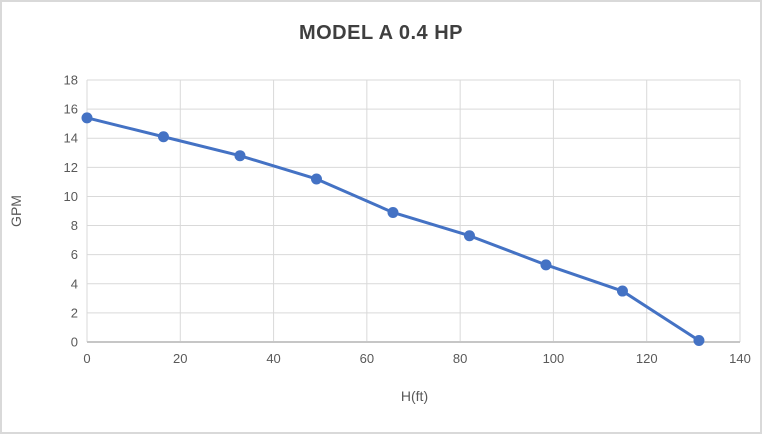 The width and height of the screenshot is (762, 434). I want to click on y-axis-tick-label: 10, so click(71, 196).